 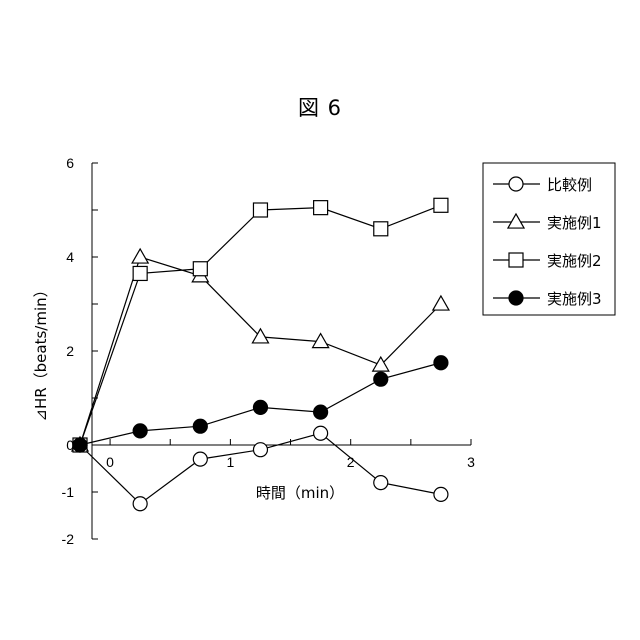 What do you see at coordinates (574, 299) in the screenshot?
I see `legend-label: 実施例3` at bounding box center [574, 299].